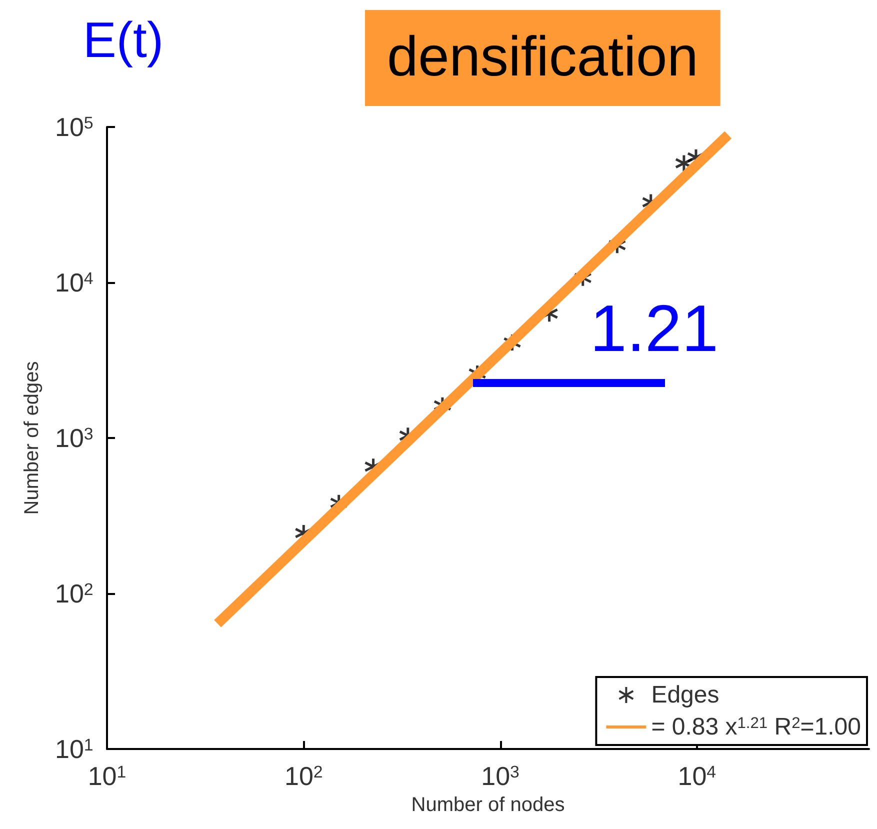  Describe the element at coordinates (654, 328) in the screenshot. I see `annotation: 1.21` at that location.